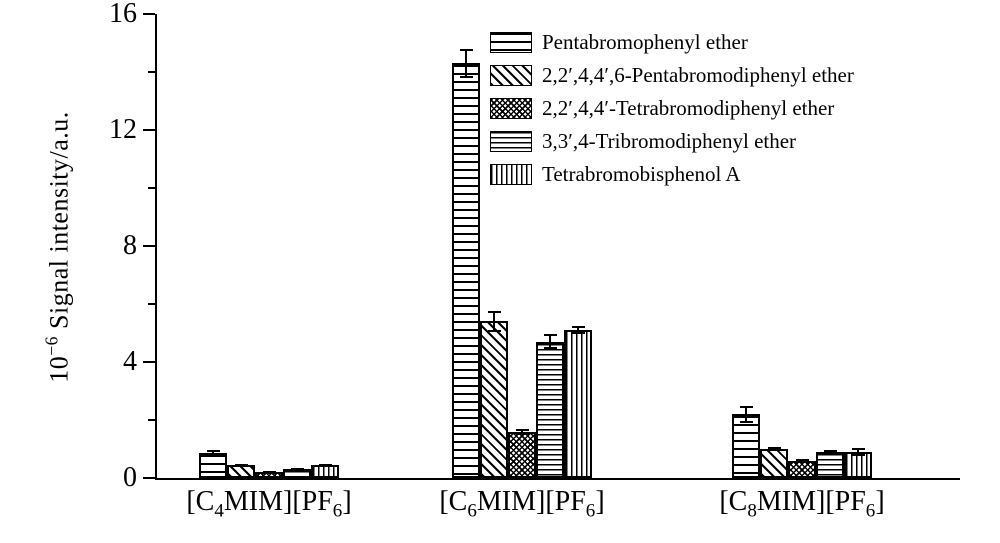  Describe the element at coordinates (511, 174) in the screenshot. I see `legend-swatch-vlines` at that location.